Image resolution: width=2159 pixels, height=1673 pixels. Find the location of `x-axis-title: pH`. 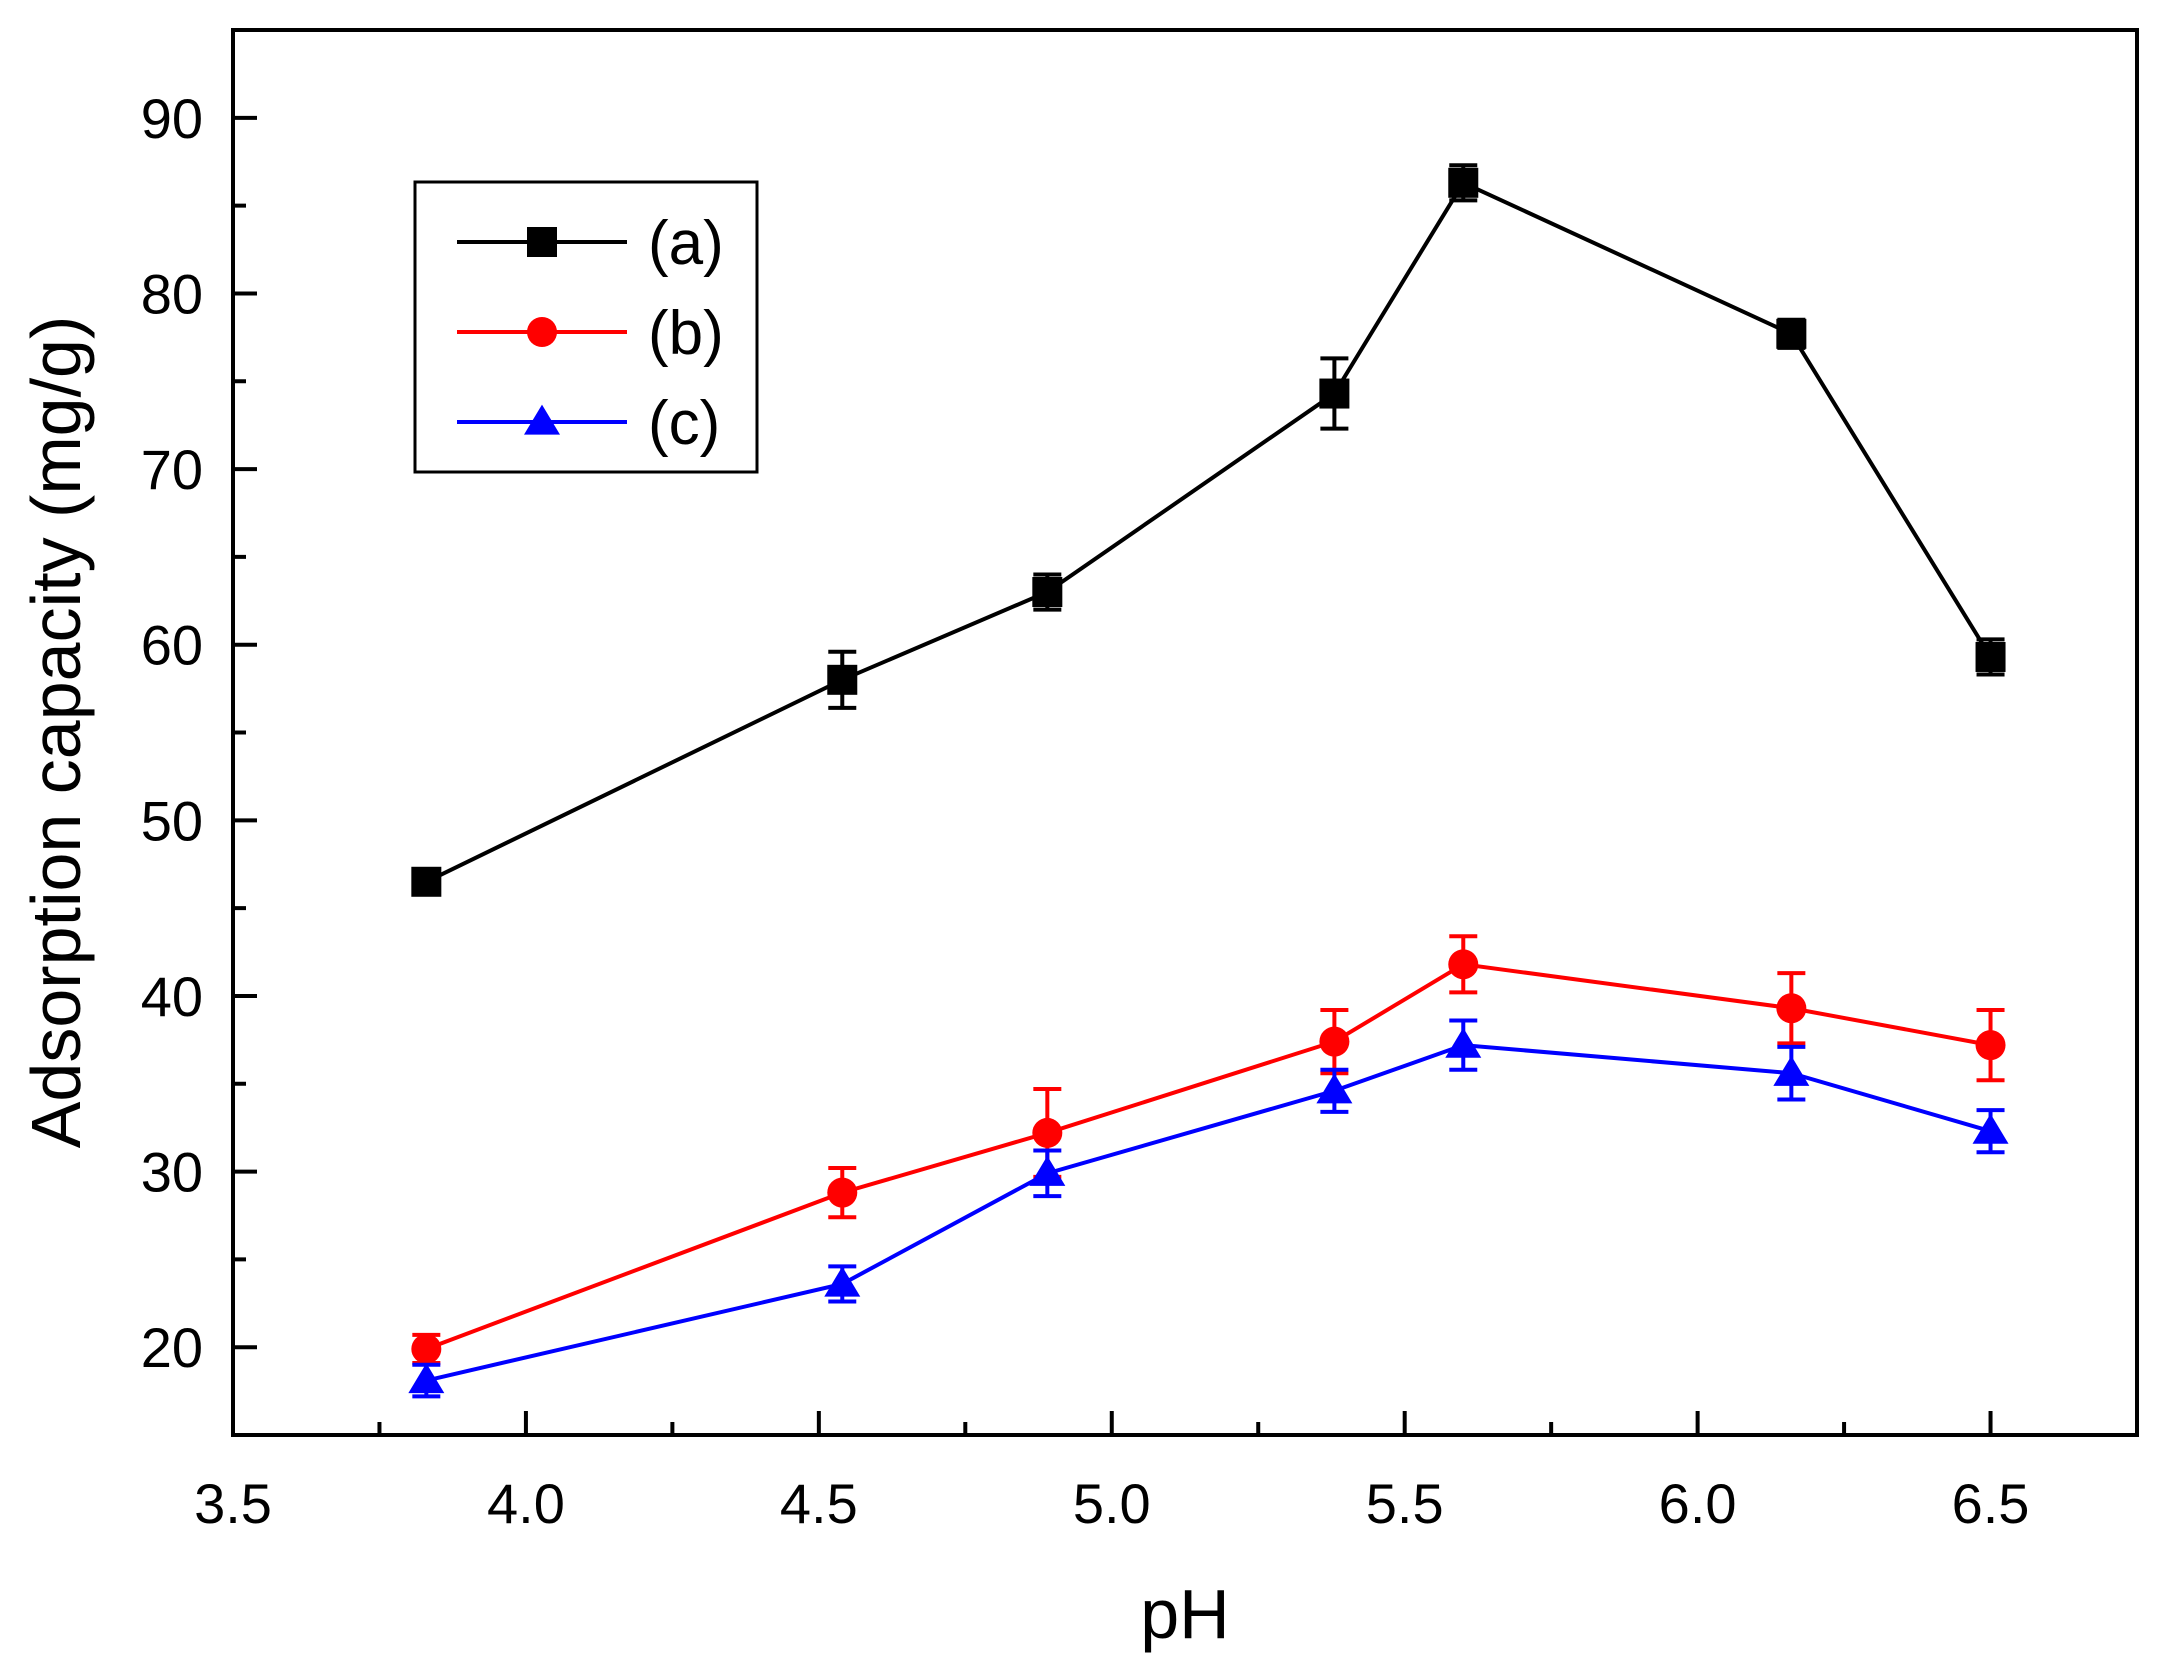

x-axis-title: pH is located at coordinates (1184, 1614).